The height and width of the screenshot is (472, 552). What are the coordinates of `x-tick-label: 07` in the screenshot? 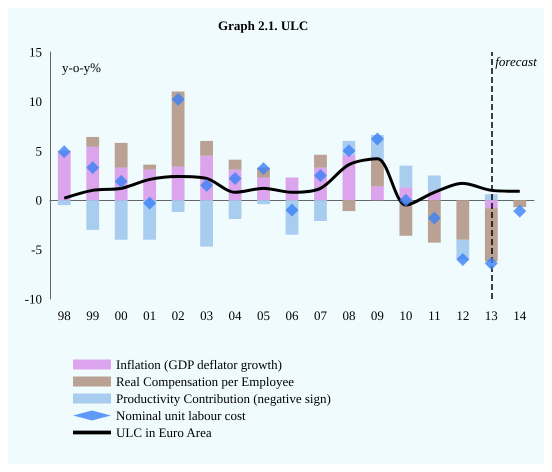 It's located at (321, 315).